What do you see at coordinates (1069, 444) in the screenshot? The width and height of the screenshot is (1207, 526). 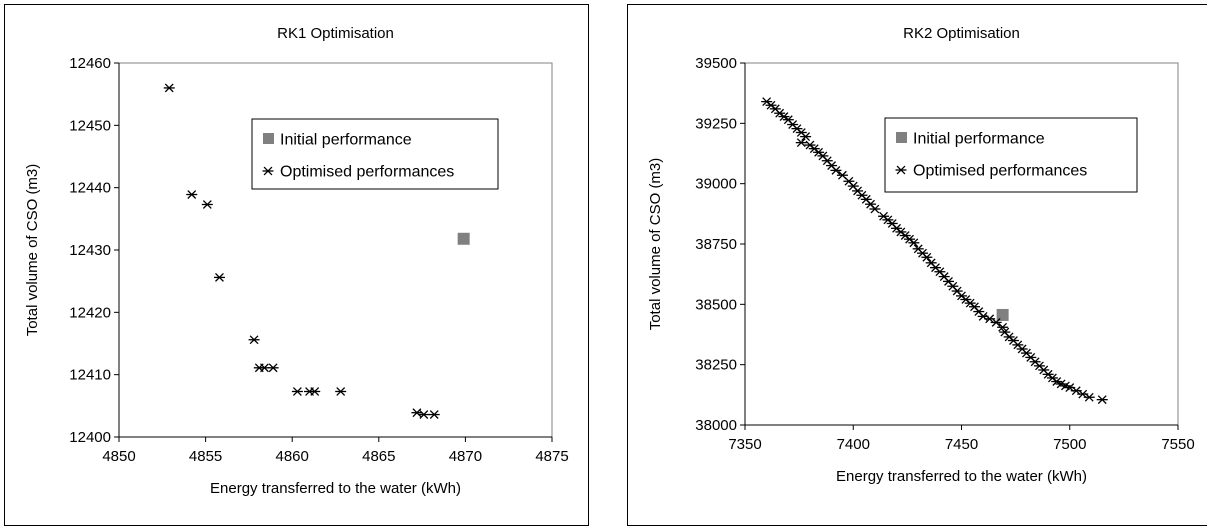 I see `x-tick-label: 7500` at bounding box center [1069, 444].